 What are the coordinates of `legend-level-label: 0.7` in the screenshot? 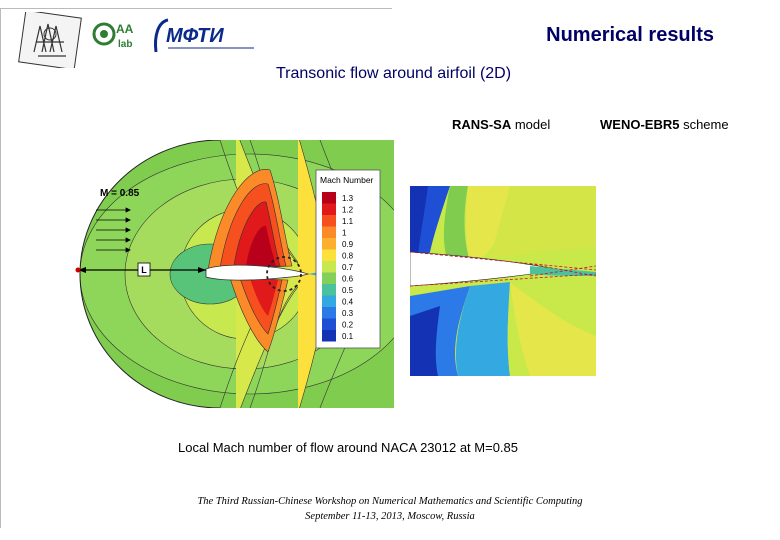 It's located at (348, 267).